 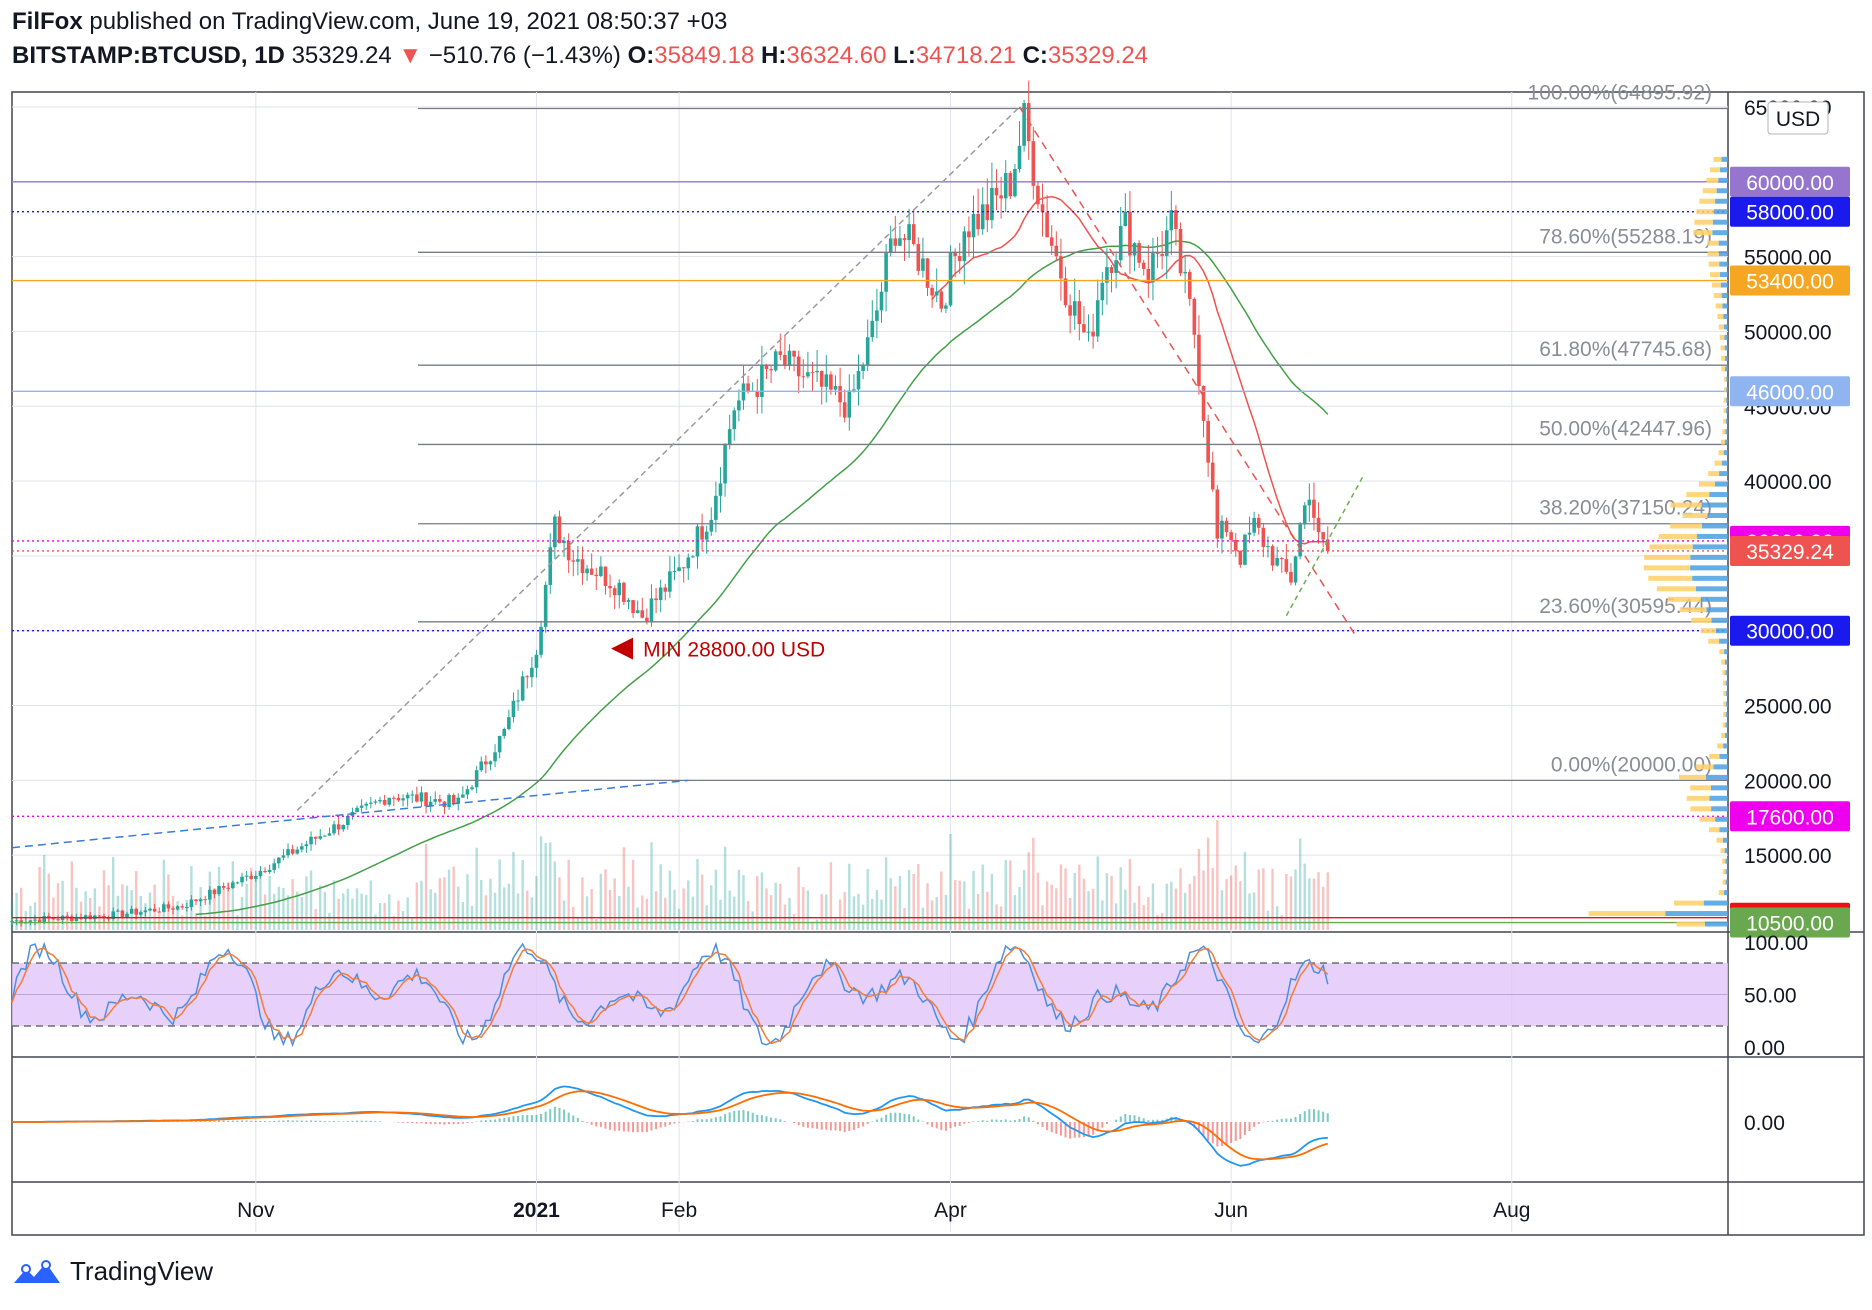 I want to click on symbol-name: BITSTAMP:BTCUSD, 1D, so click(x=148, y=55).